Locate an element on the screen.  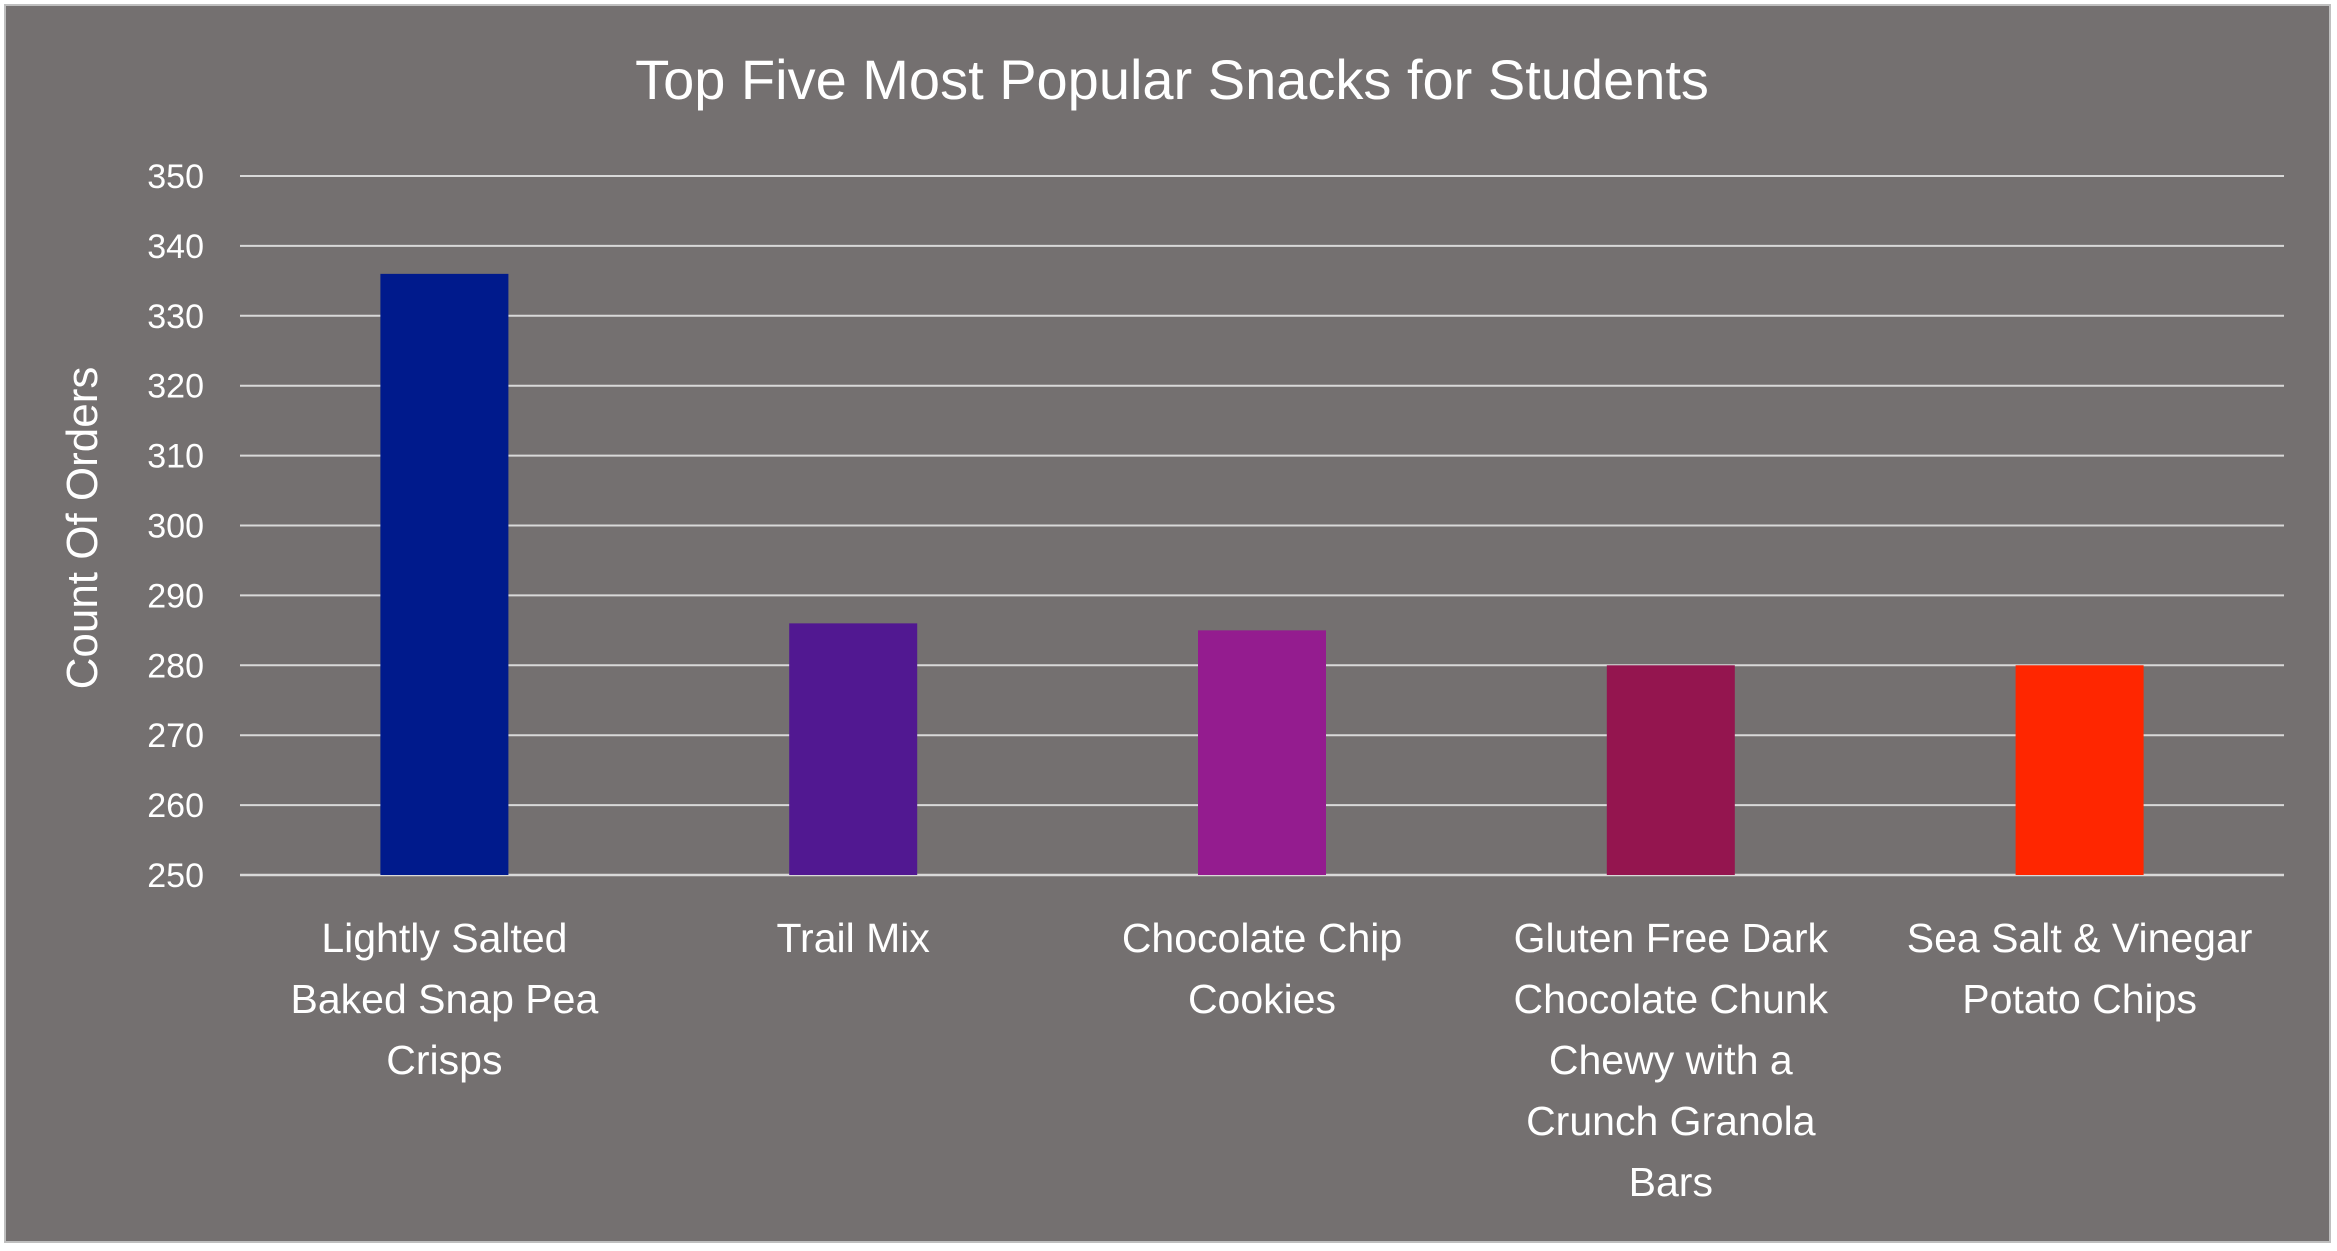
y-tick-label: 250 is located at coordinates (175, 876).